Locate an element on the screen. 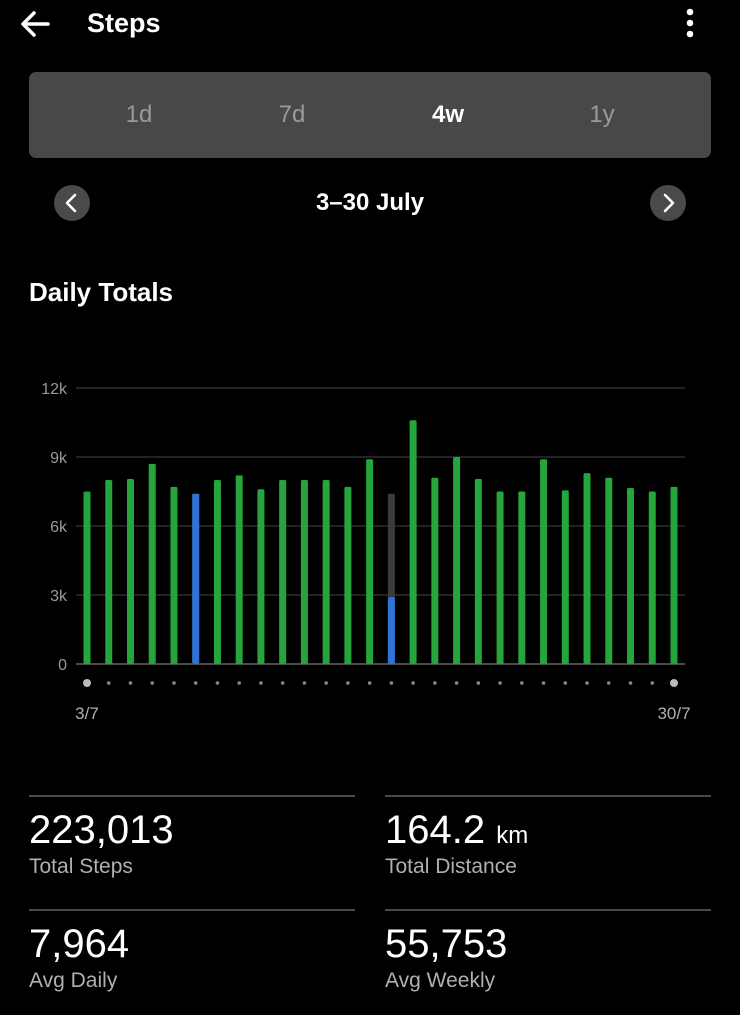 Image resolution: width=740 pixels, height=1015 pixels. stat-value: 7,964 is located at coordinates (79, 944).